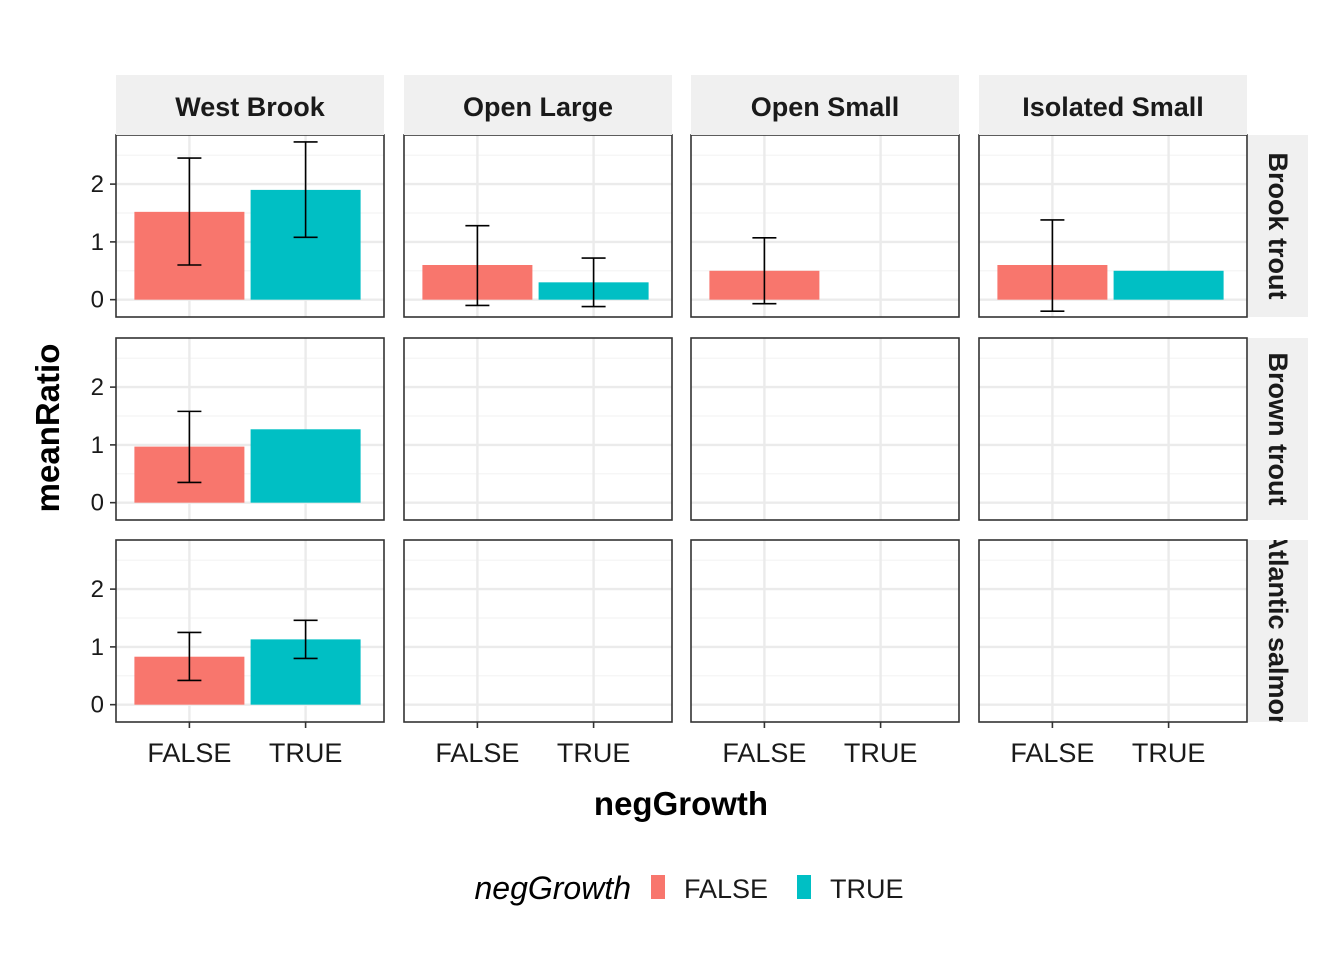  I want to click on column-strip: Open Small, so click(825, 105).